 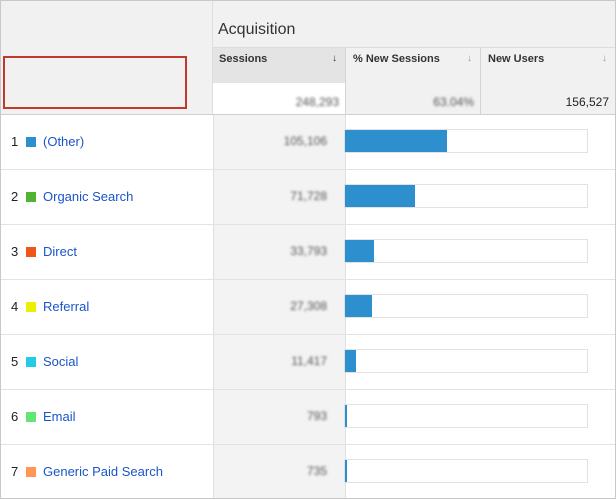 I want to click on channel-link: Email, so click(x=59, y=416).